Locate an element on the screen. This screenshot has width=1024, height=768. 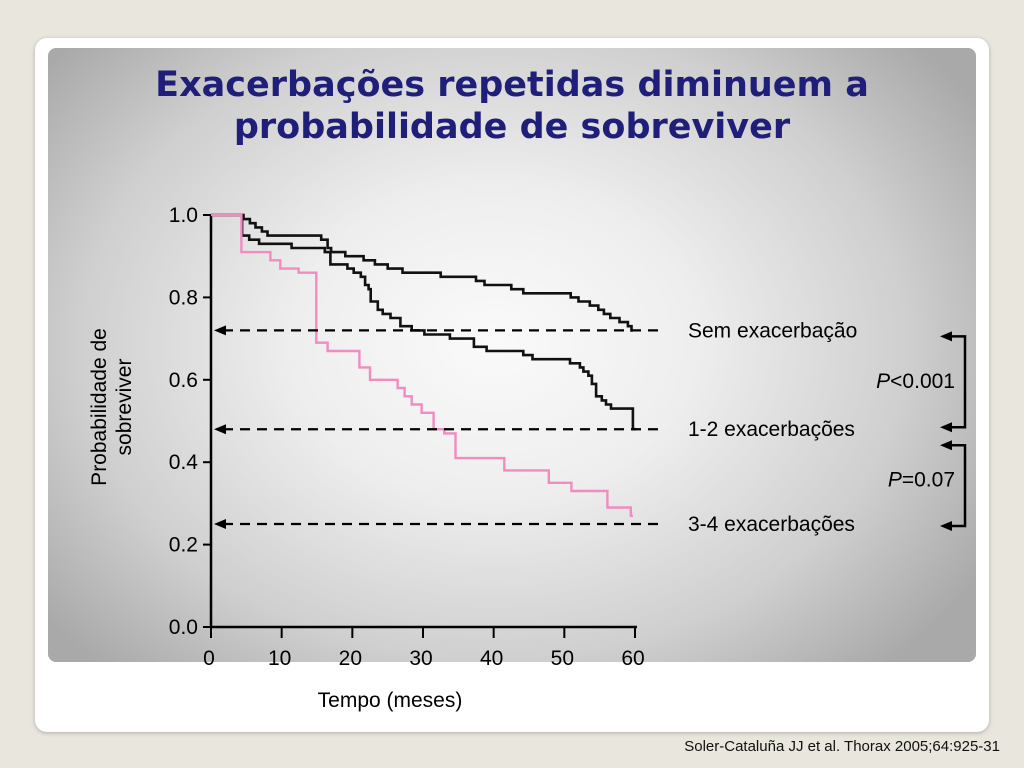
title-line-2: probabilidade de sobreviver is located at coordinates (512, 127).